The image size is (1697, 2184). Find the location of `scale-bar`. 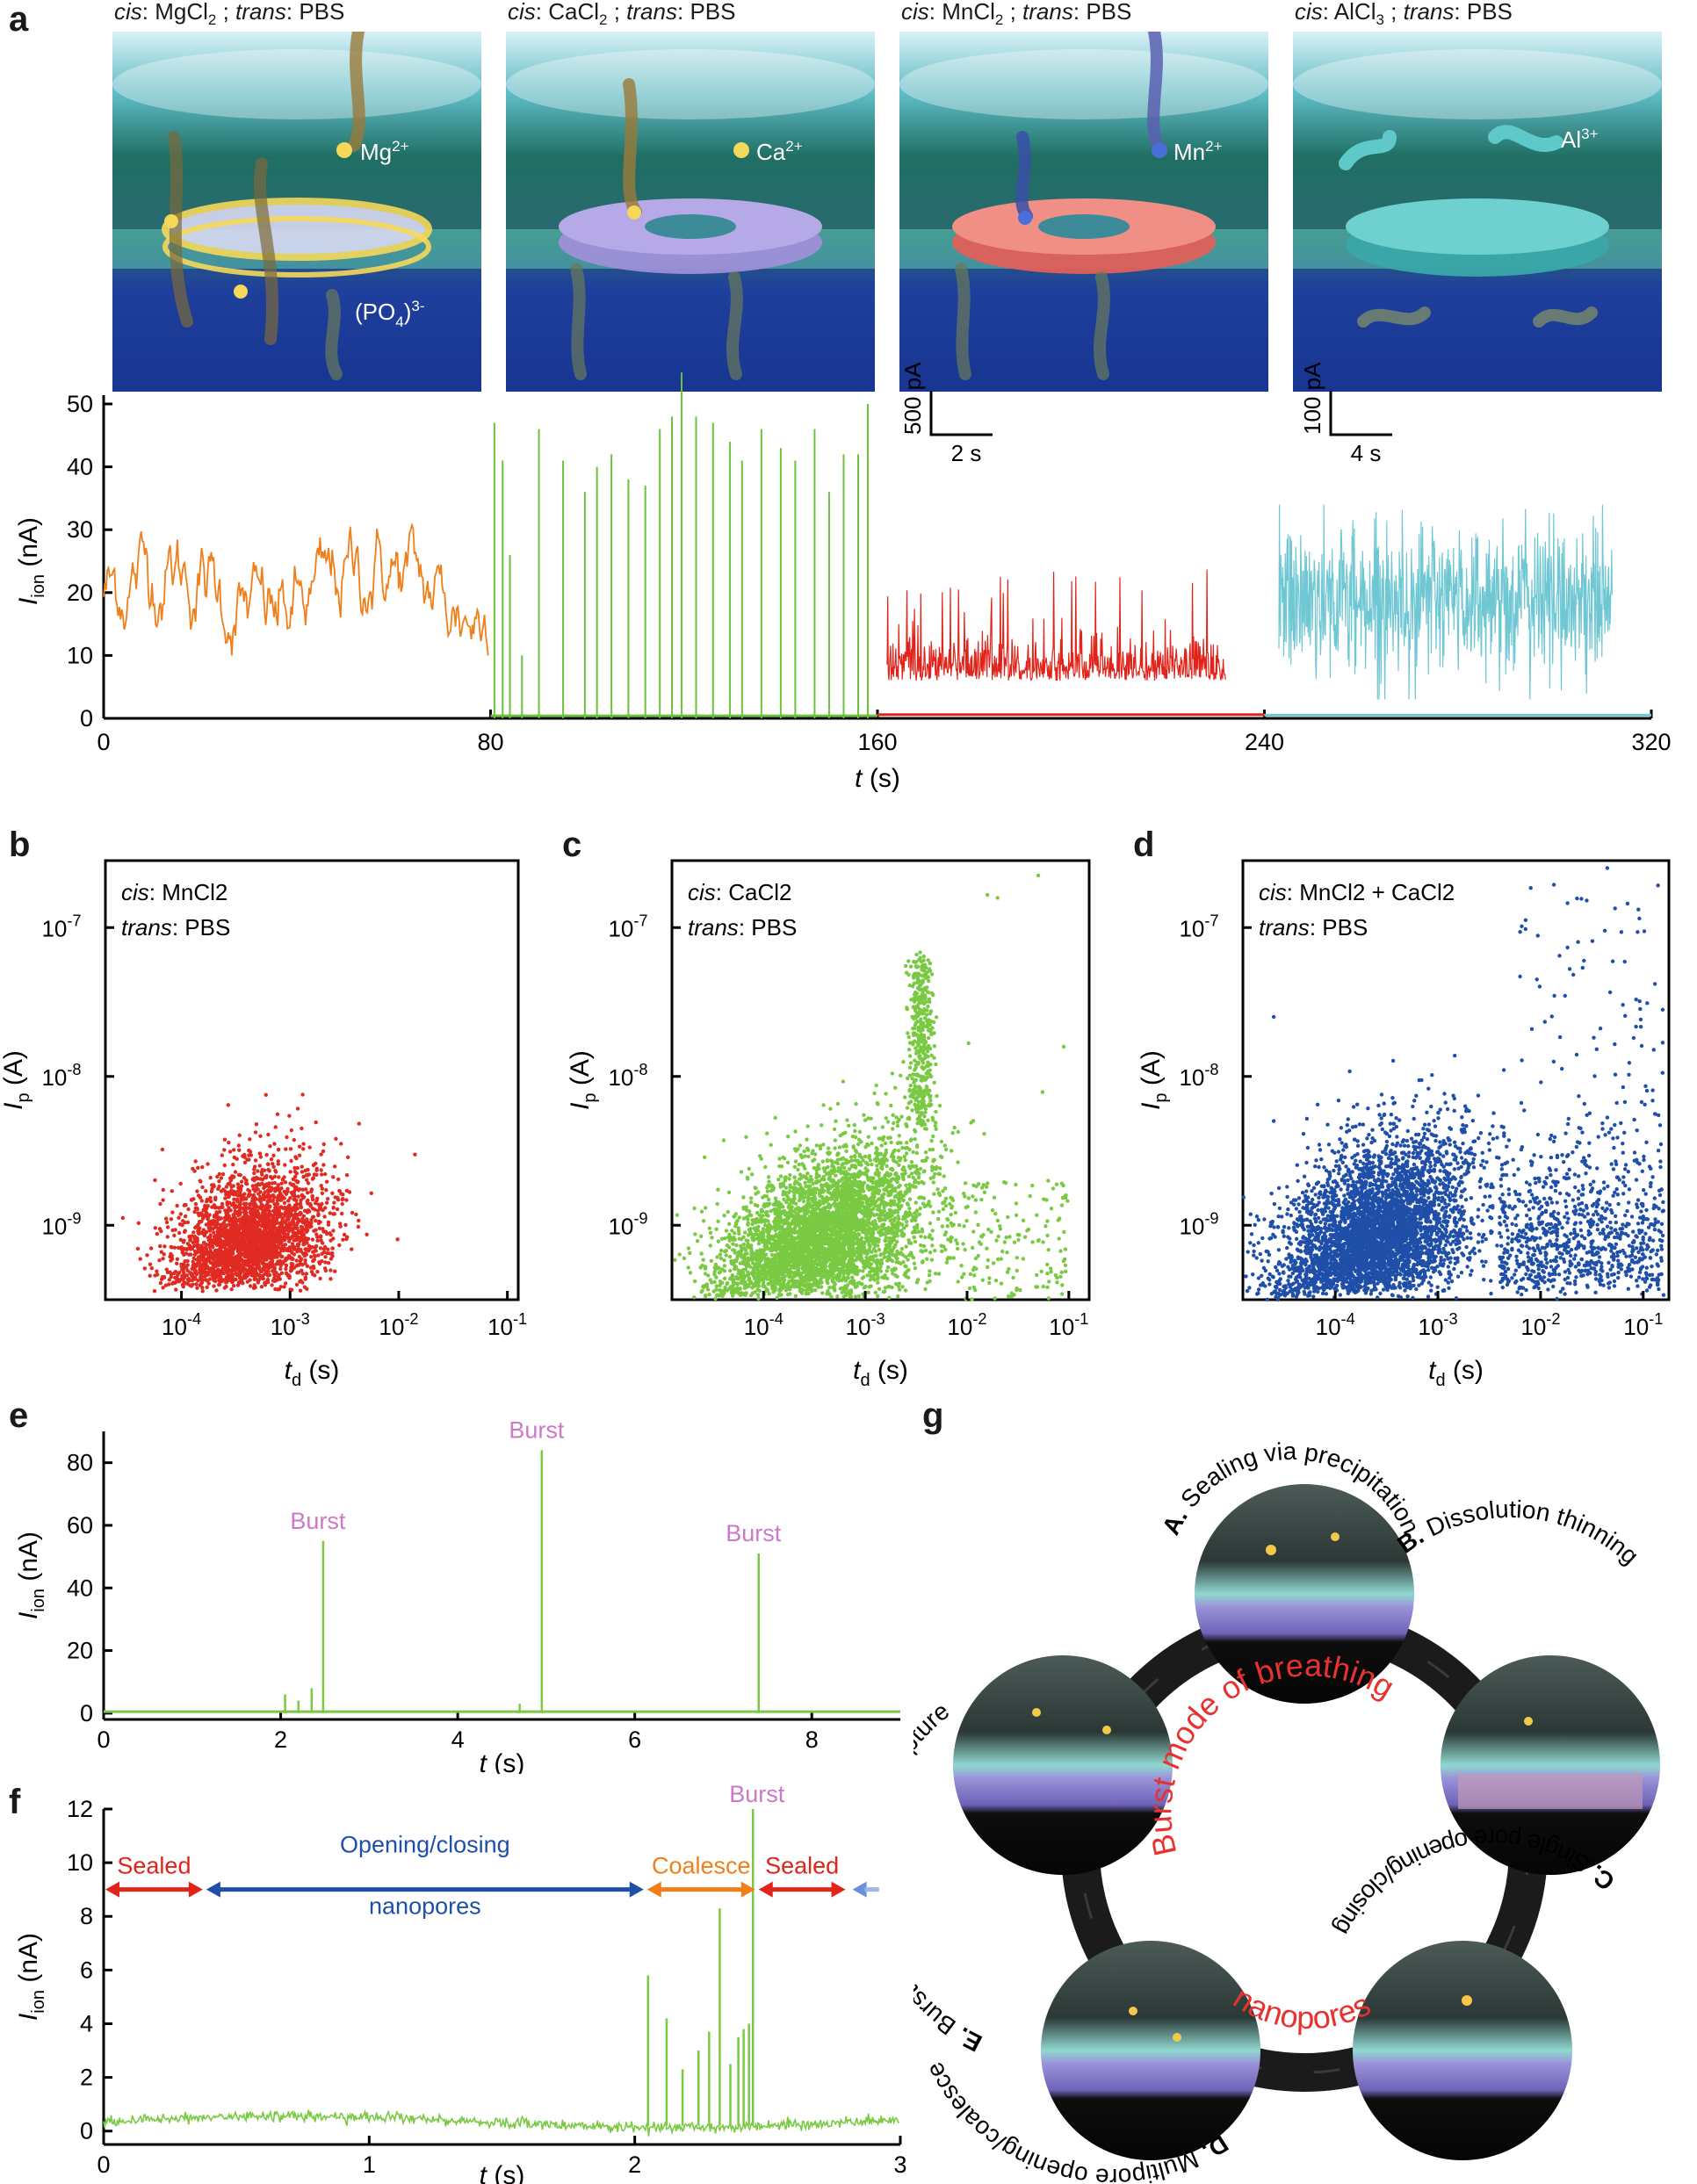

scale-bar is located at coordinates (961, 413).